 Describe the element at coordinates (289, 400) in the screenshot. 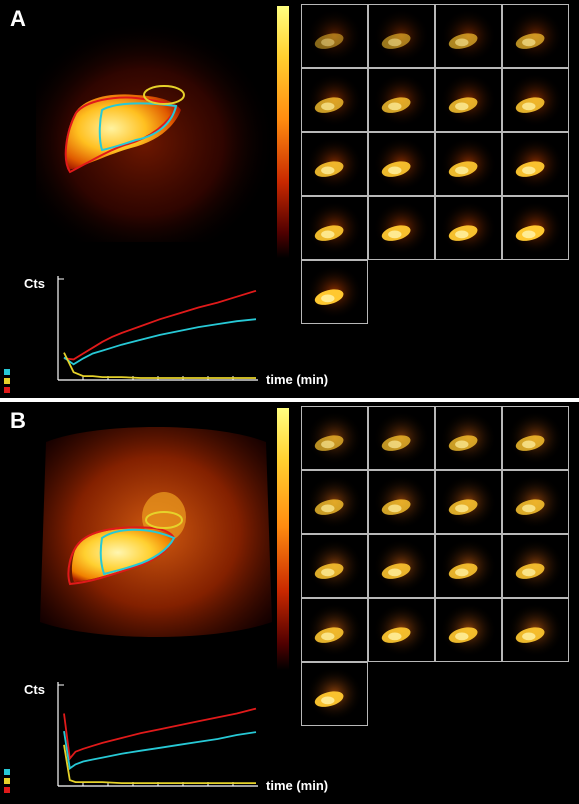

I see `panel-divider` at that location.